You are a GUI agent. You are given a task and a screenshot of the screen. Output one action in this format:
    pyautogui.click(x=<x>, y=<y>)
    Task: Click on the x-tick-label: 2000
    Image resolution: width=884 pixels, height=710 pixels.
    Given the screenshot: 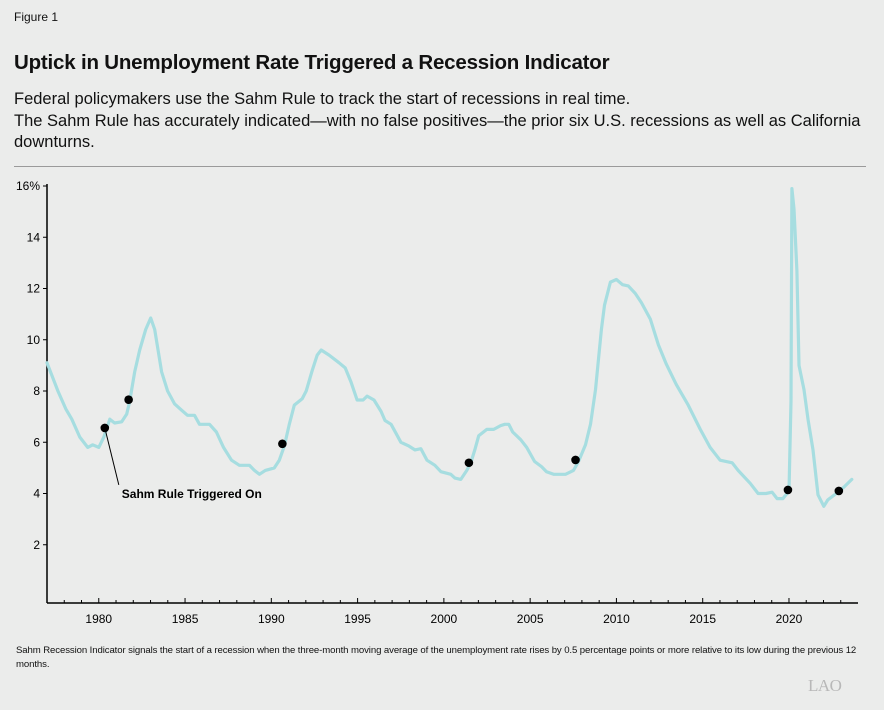 What is the action you would take?
    pyautogui.click(x=444, y=619)
    